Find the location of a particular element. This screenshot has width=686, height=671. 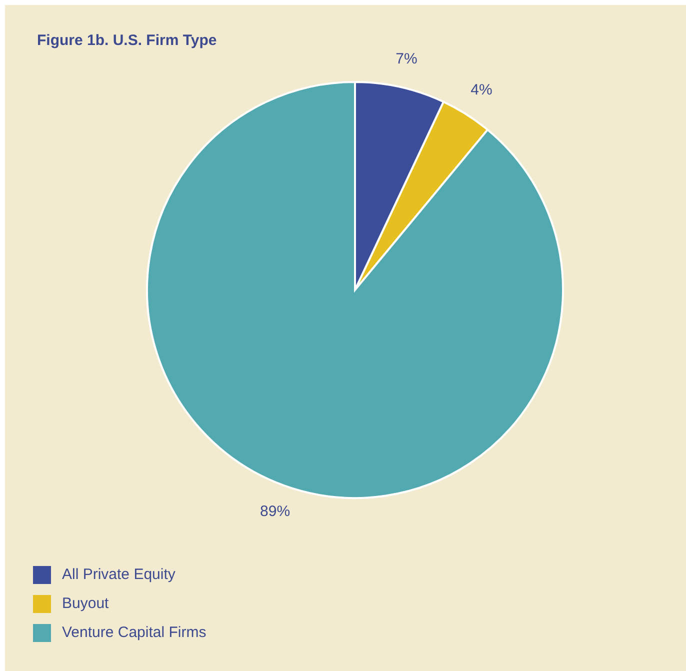

data-label: 4% is located at coordinates (481, 90).